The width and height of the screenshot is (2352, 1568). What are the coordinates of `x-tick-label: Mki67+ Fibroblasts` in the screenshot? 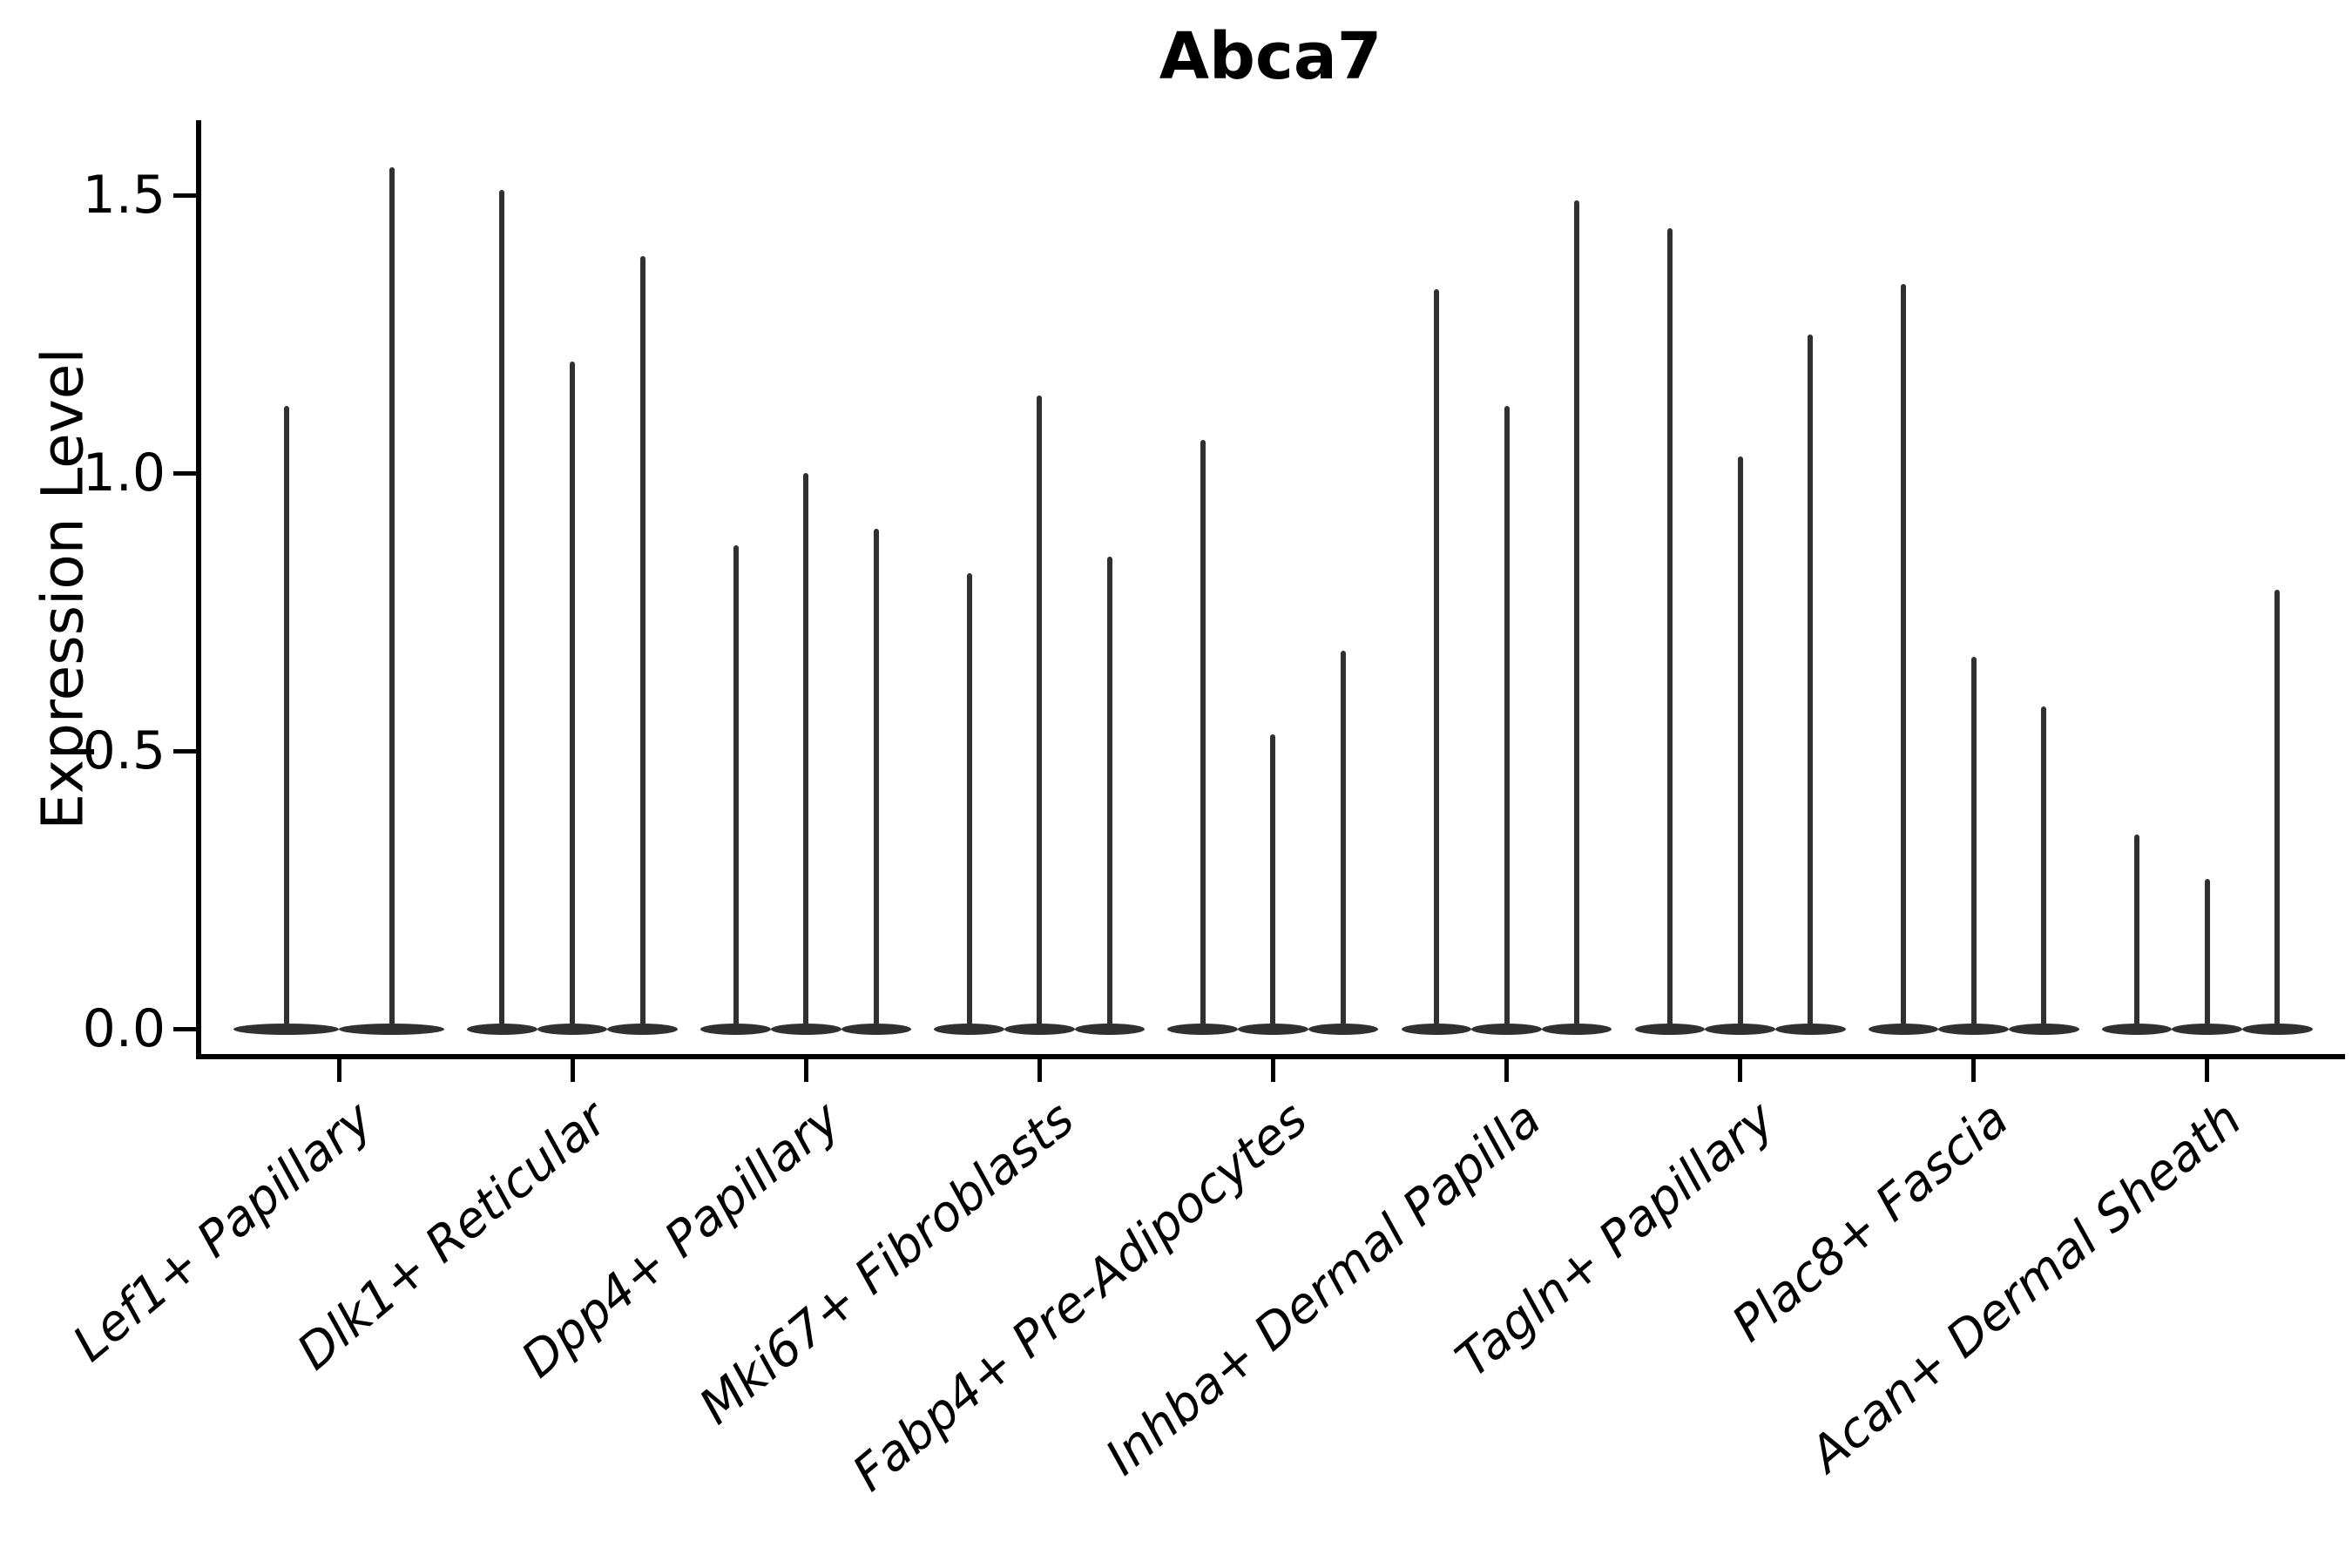 It's located at (886, 1263).